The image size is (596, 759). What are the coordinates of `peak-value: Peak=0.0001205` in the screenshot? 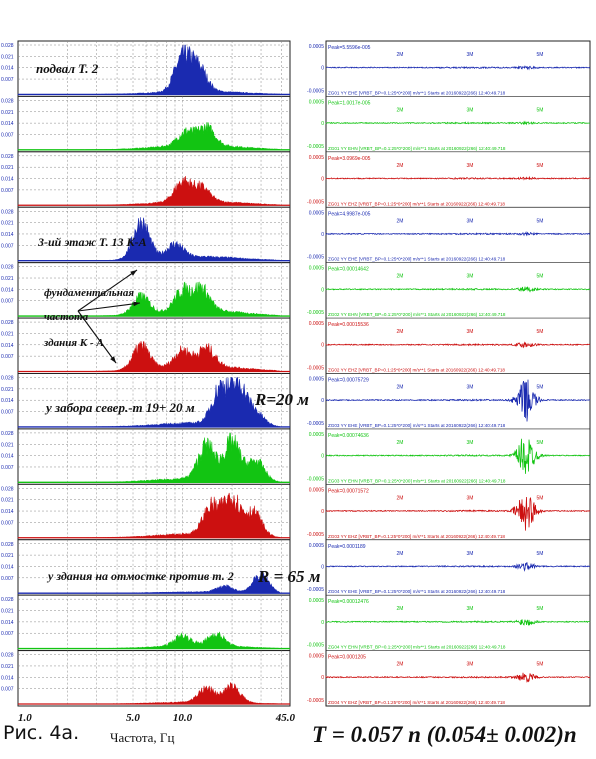 It's located at (347, 658).